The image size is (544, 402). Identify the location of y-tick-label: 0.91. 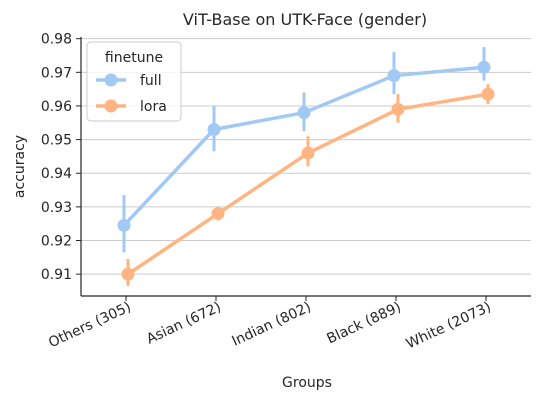
(56, 275).